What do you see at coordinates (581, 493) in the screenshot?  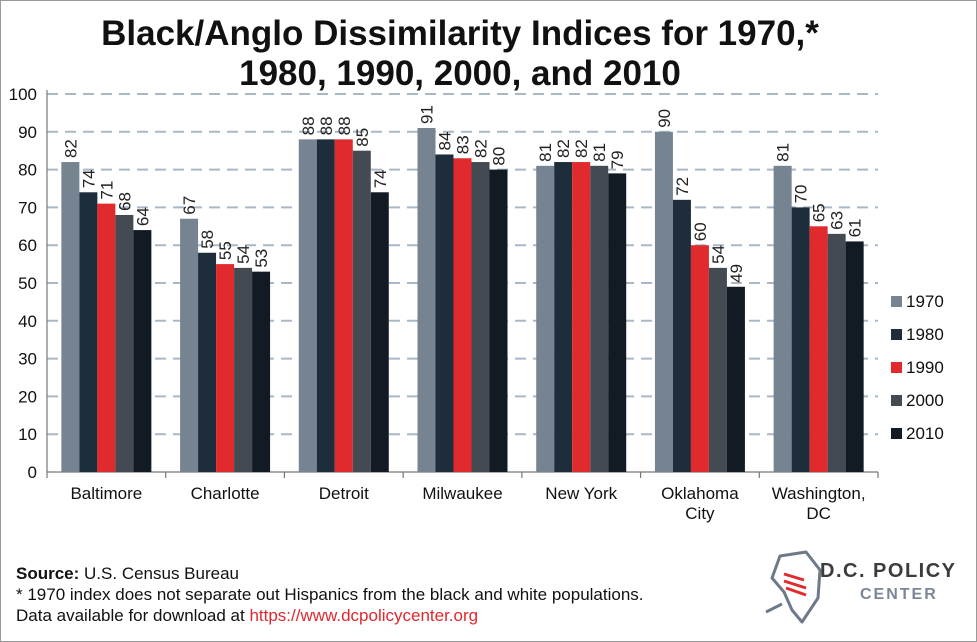 I see `x-category-label: New York` at bounding box center [581, 493].